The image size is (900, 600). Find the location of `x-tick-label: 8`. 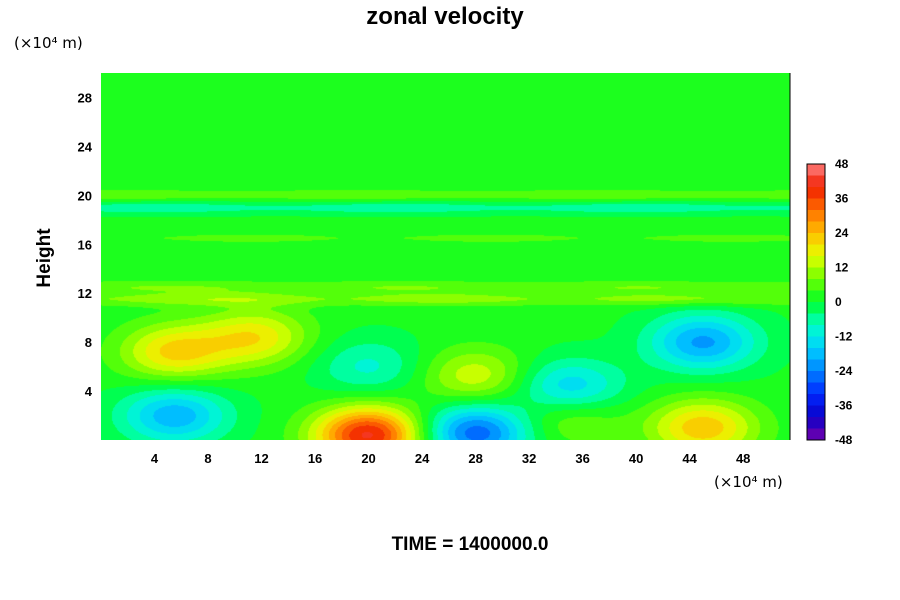

x-tick-label: 8 is located at coordinates (207, 458).